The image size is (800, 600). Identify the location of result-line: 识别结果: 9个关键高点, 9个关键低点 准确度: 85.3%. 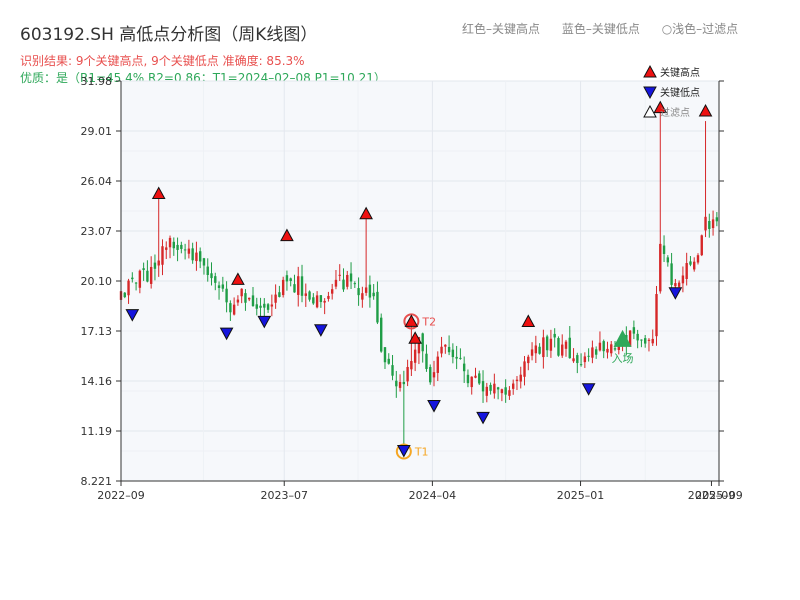
(162, 61).